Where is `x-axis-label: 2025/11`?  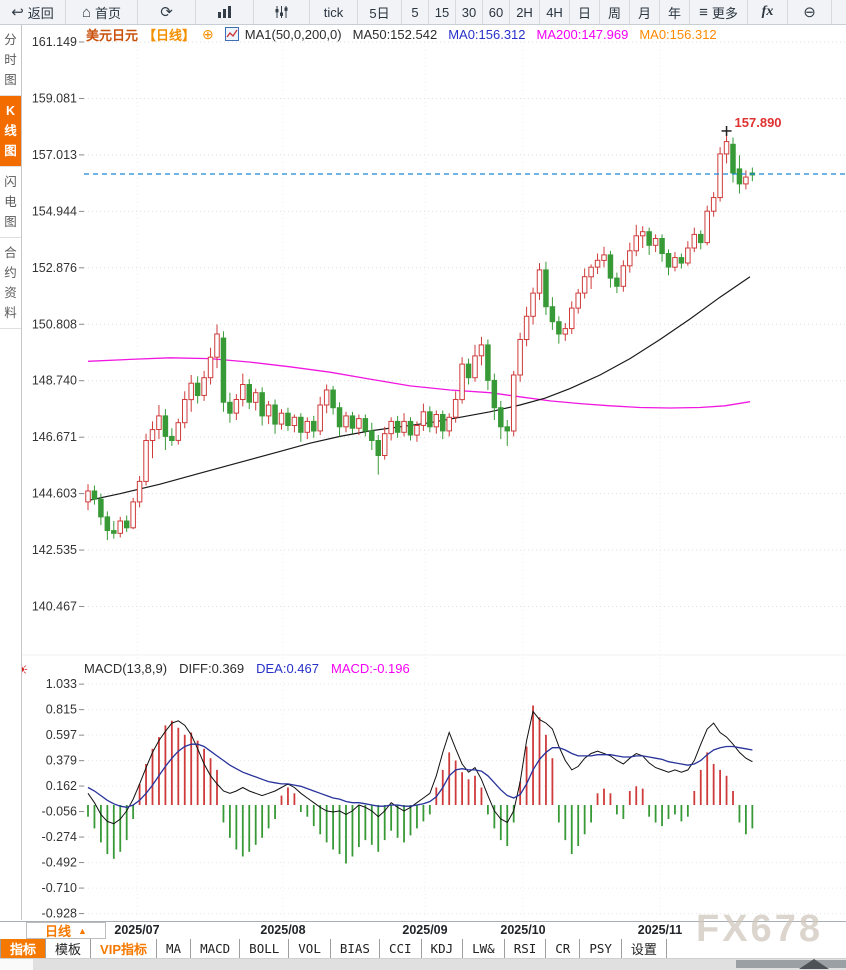 x-axis-label: 2025/11 is located at coordinates (660, 930).